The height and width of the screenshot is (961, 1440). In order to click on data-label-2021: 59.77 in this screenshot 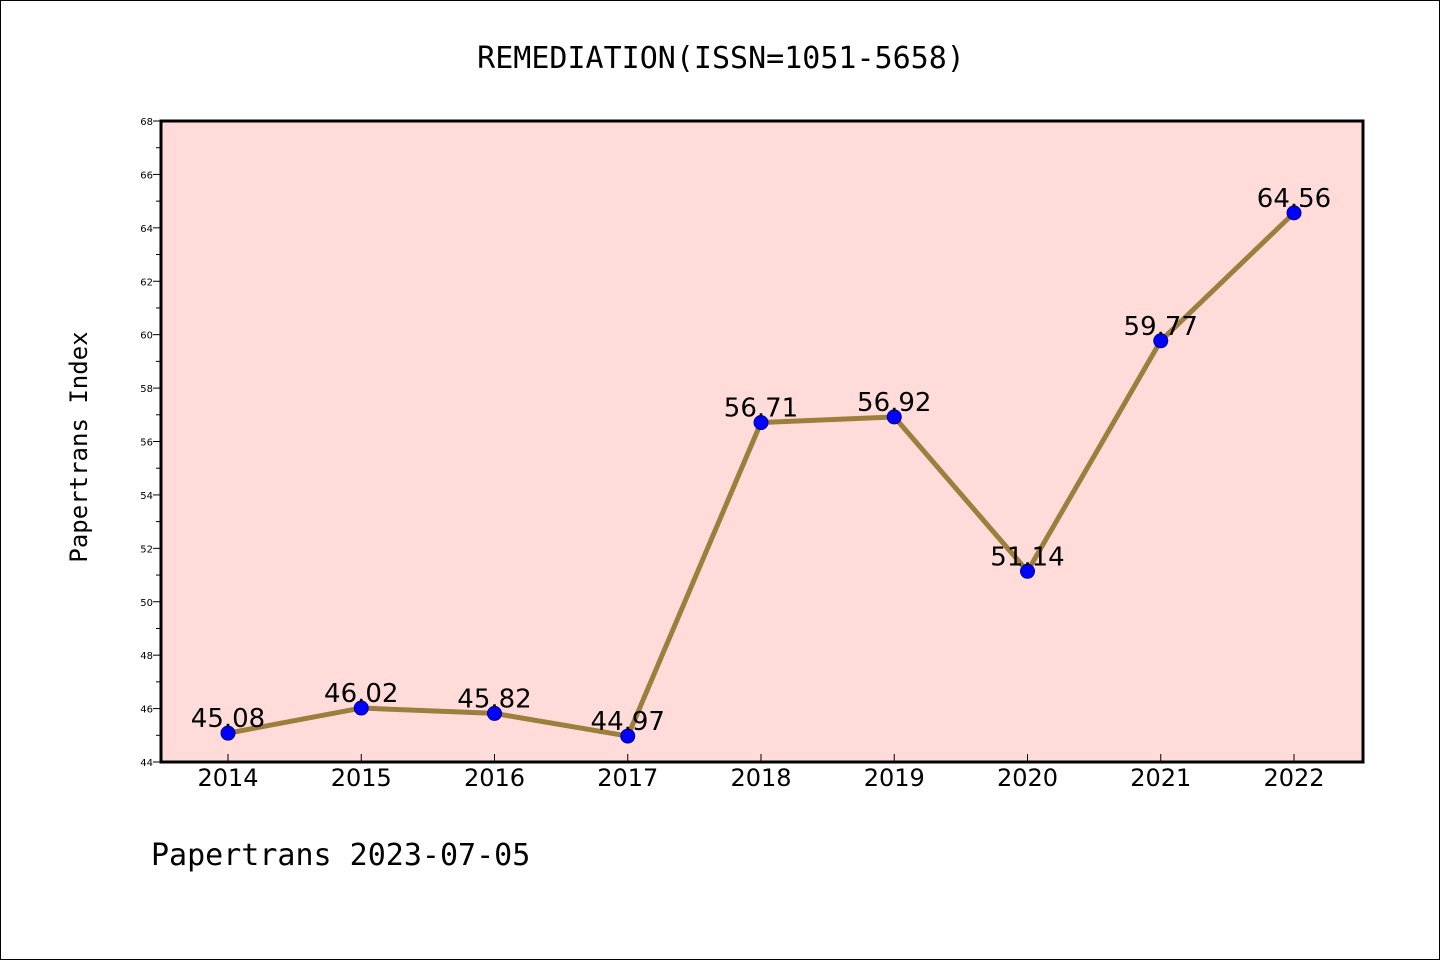, I will do `click(1161, 327)`.